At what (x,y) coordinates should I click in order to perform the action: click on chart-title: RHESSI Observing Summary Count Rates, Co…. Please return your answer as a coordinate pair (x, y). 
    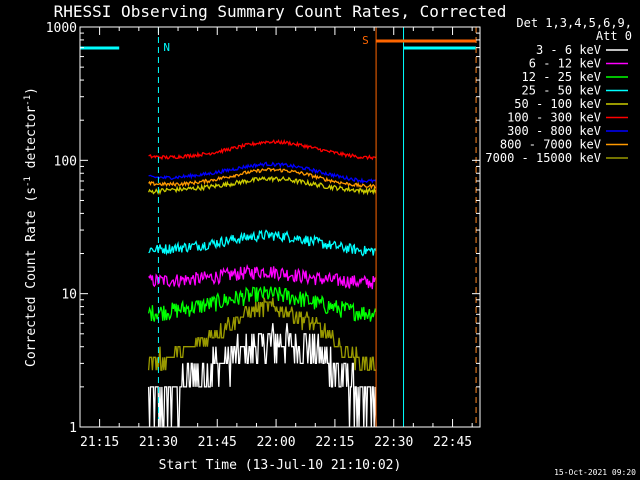
    Looking at the image, I should click on (280, 11).